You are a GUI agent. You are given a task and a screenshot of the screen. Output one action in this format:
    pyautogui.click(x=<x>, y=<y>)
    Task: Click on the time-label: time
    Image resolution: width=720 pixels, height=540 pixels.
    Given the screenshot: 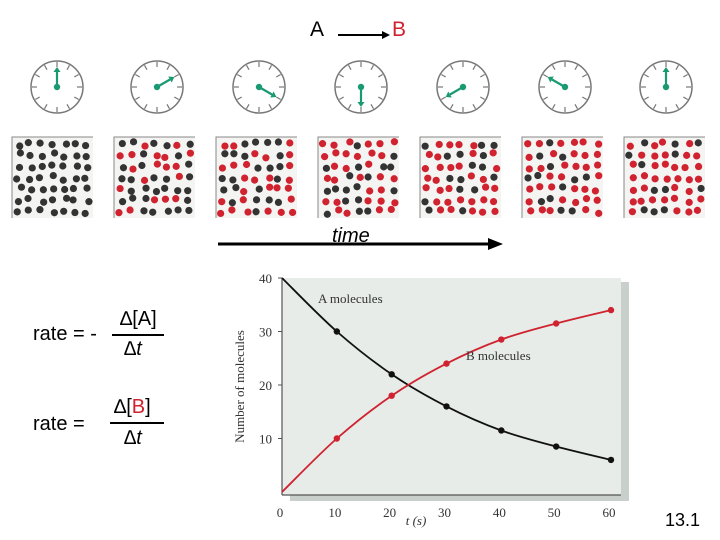 What is the action you would take?
    pyautogui.click(x=351, y=236)
    